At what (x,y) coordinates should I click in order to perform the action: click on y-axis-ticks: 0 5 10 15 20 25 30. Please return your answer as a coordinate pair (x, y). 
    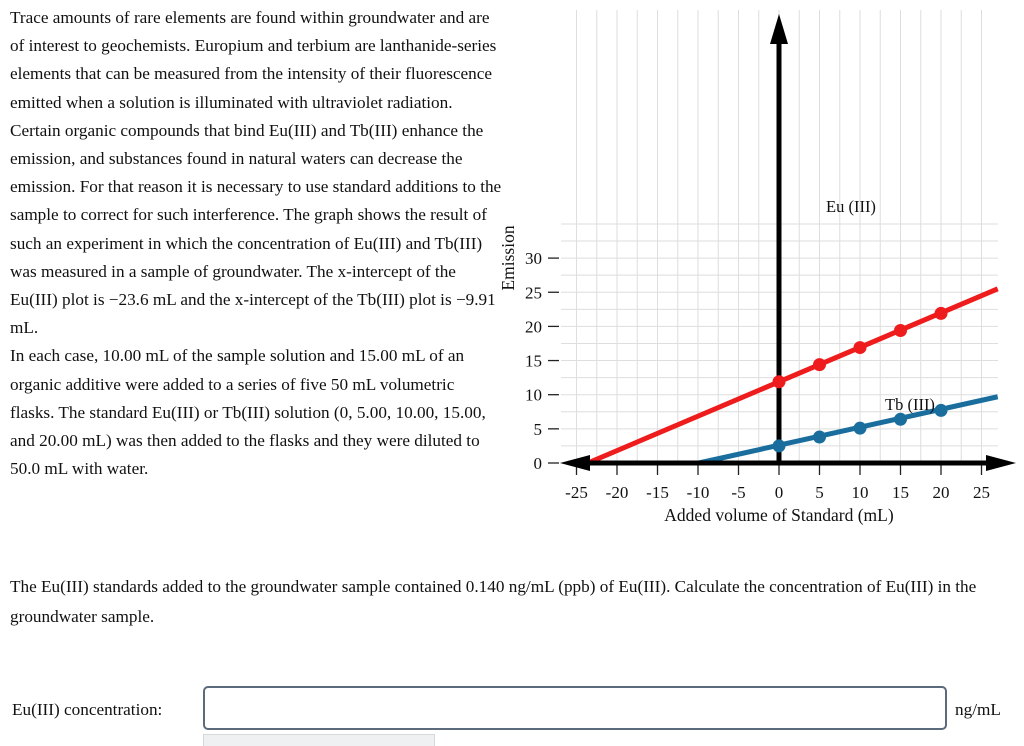
    Looking at the image, I should click on (542, 361).